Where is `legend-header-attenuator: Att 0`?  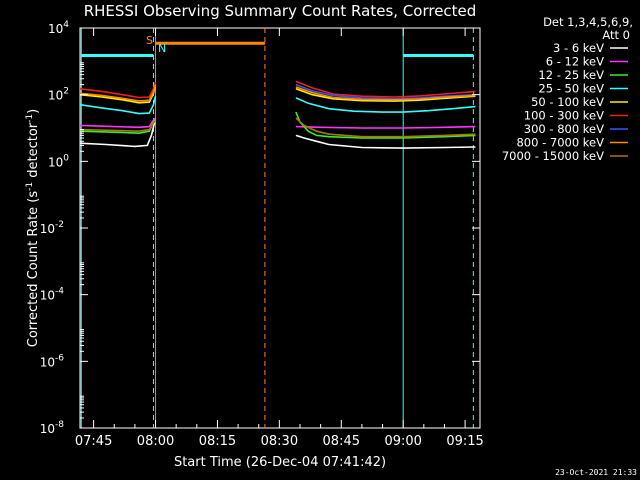 legend-header-attenuator: Att 0 is located at coordinates (616, 35).